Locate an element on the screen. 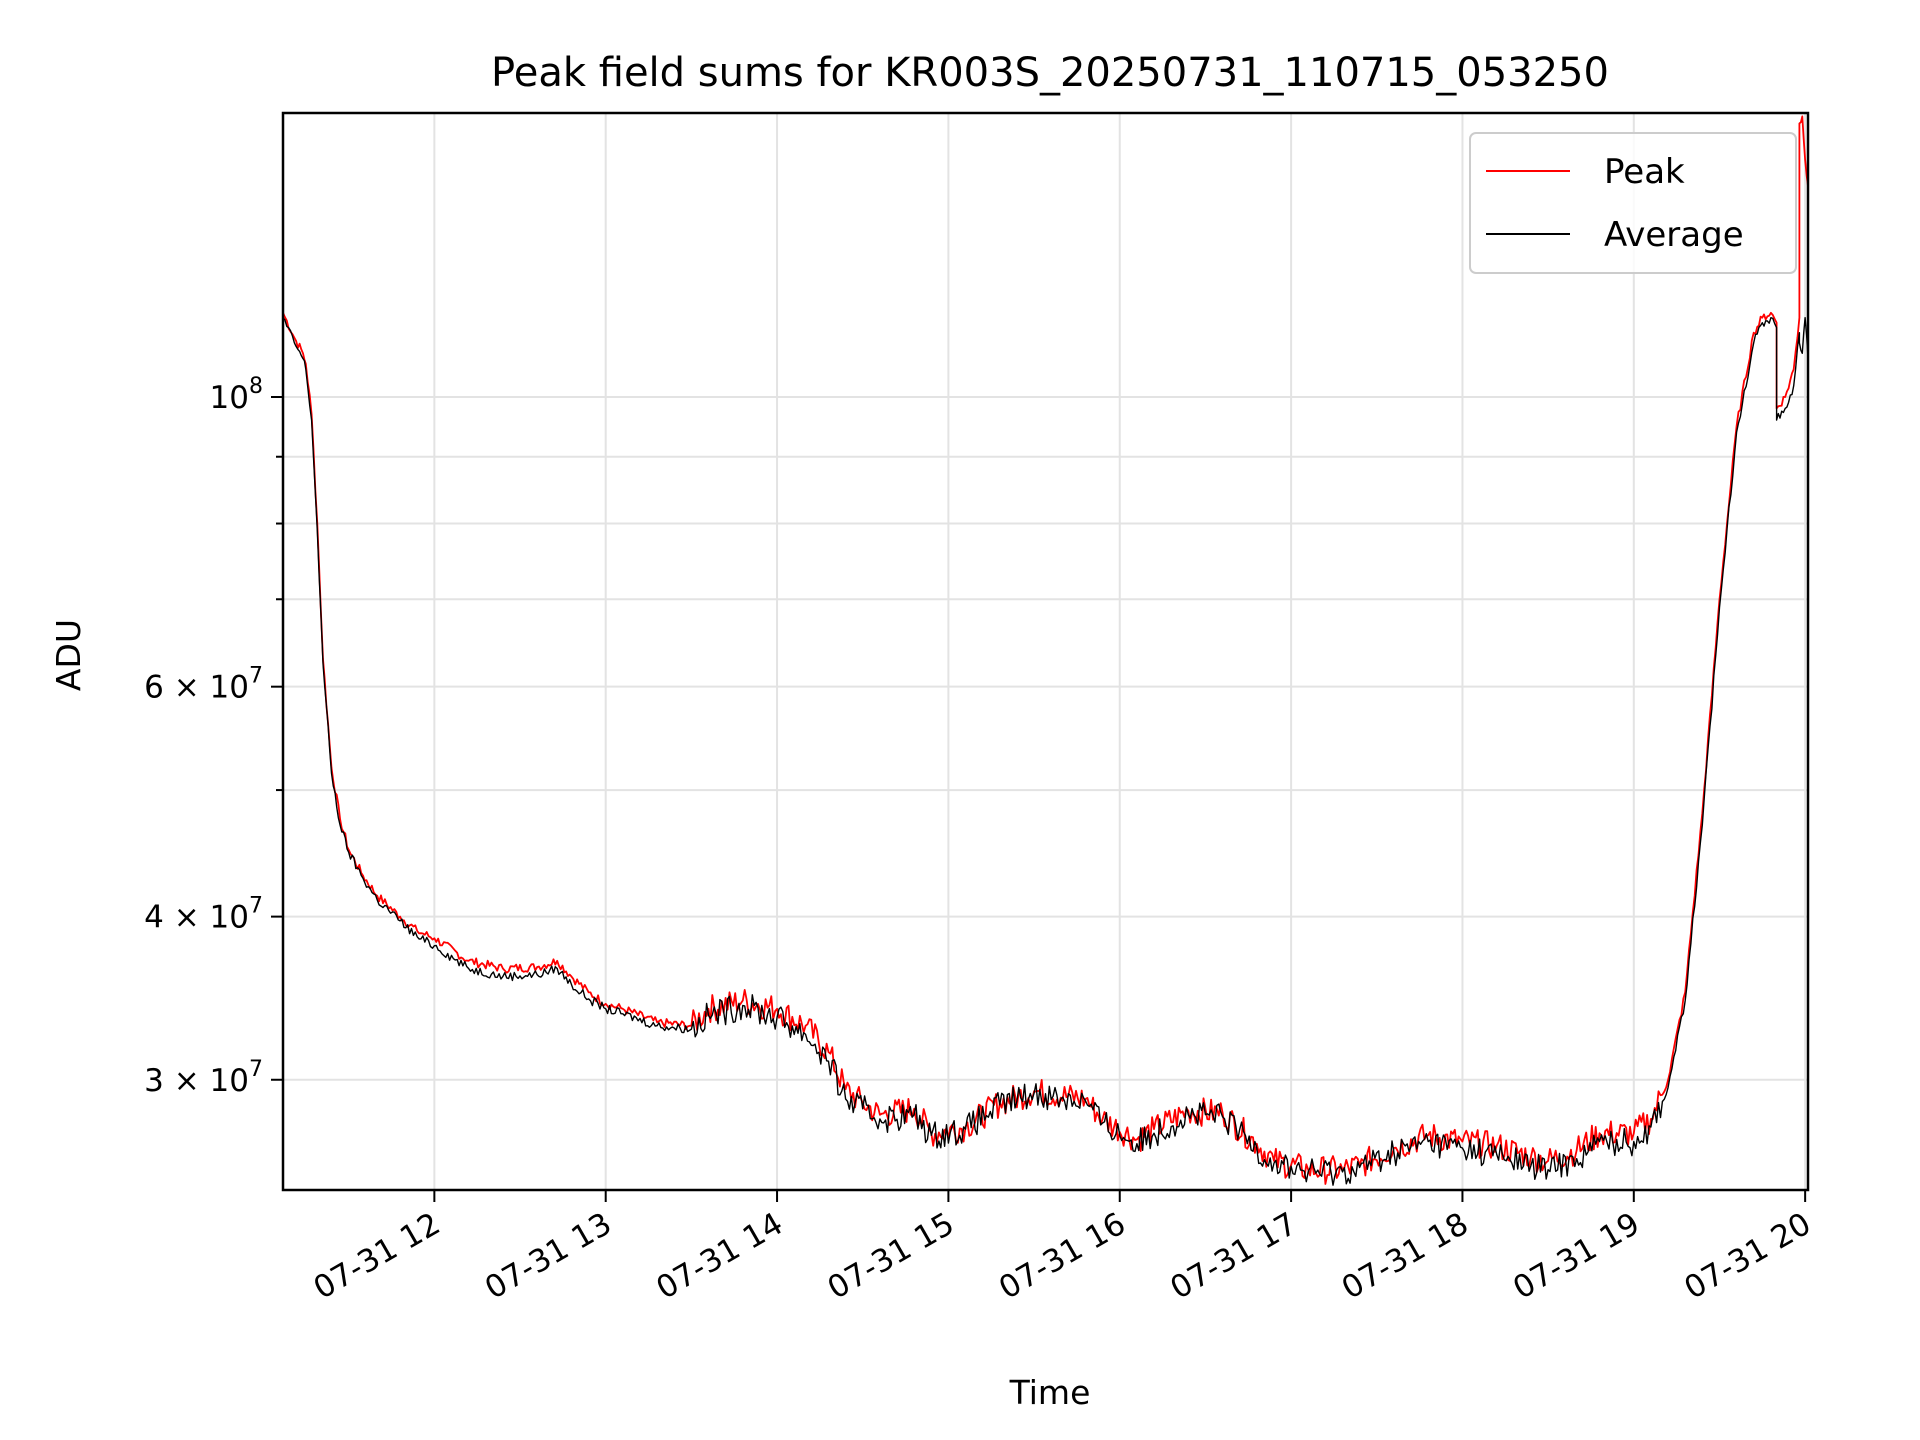 The width and height of the screenshot is (1920, 1440). y-axis-label: ADU is located at coordinates (68, 655).